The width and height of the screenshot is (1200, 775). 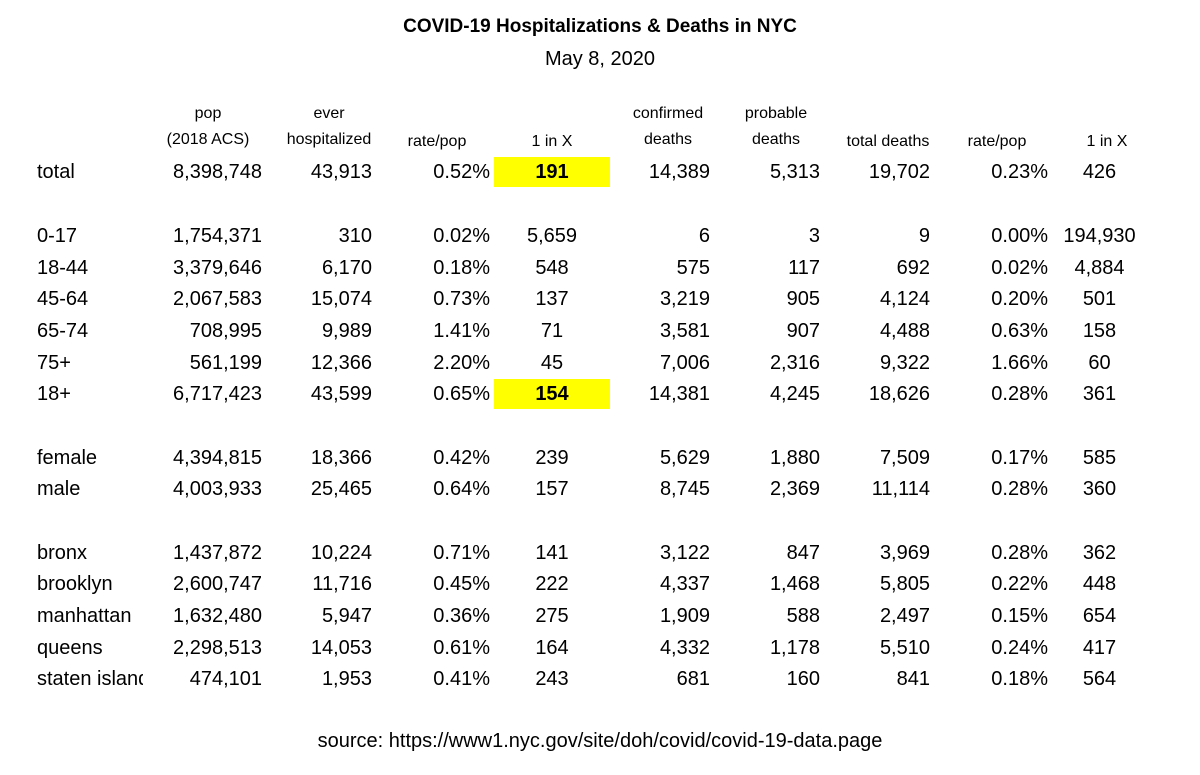 What do you see at coordinates (217, 299) in the screenshot?
I see `cell-pop: 2,067,583` at bounding box center [217, 299].